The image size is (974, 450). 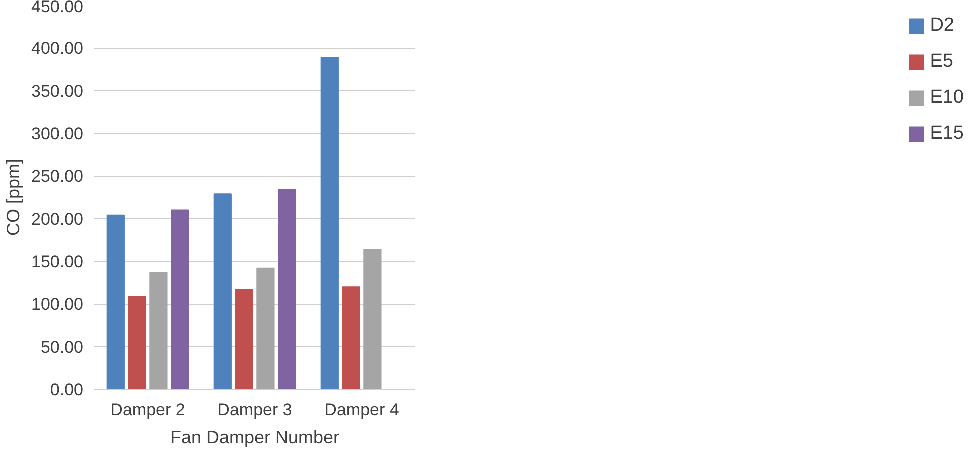 I want to click on y-tick-label: 450.00, so click(x=58, y=8).